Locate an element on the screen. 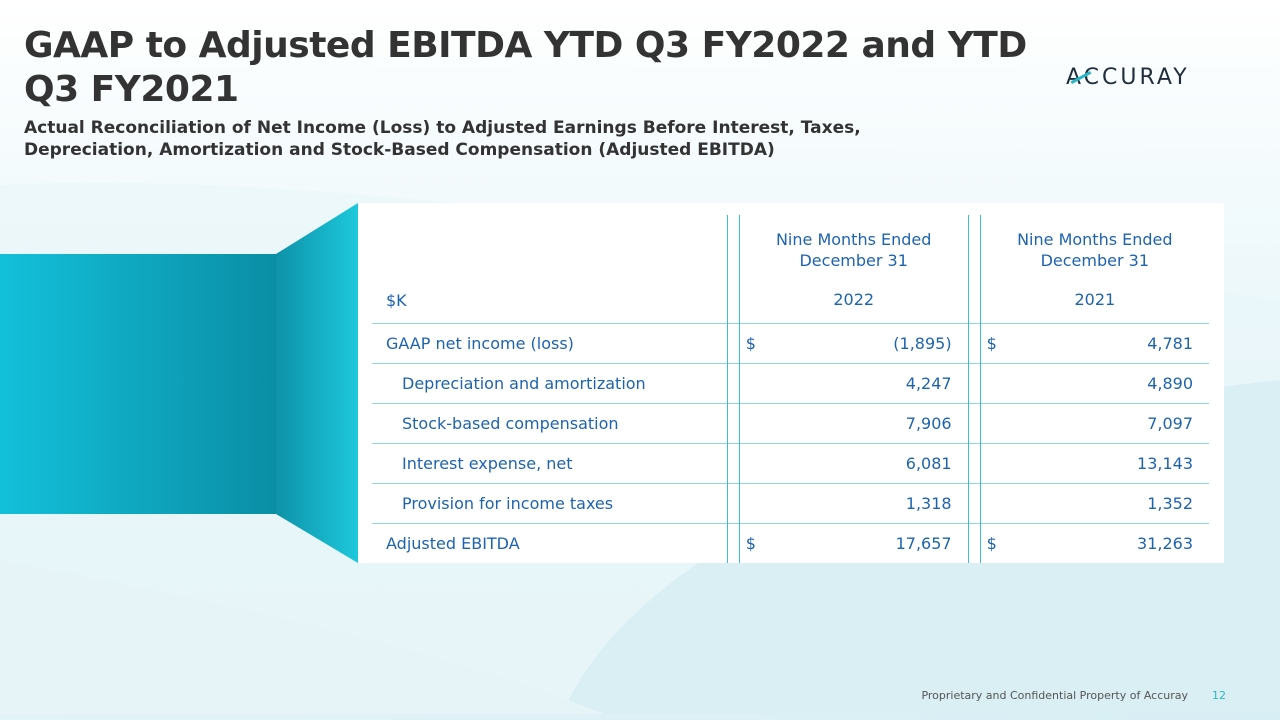 The width and height of the screenshot is (1280, 720). value-2021: 4,890 is located at coordinates (1109, 382).